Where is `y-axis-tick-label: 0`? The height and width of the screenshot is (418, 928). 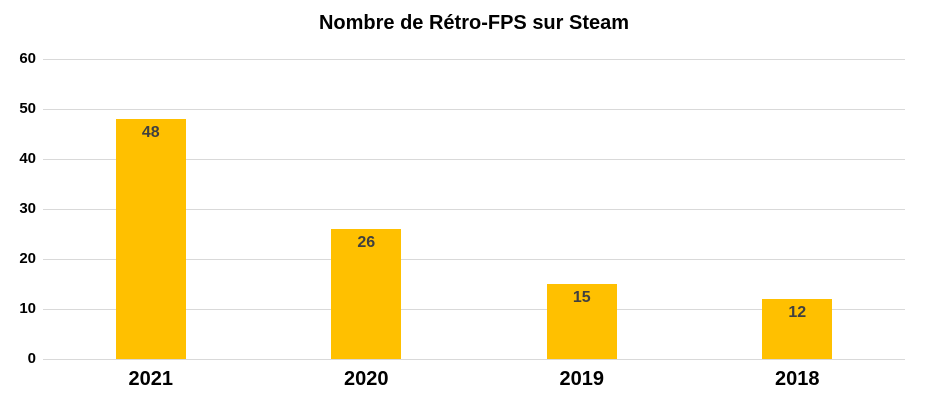
y-axis-tick-label: 0 is located at coordinates (31, 358).